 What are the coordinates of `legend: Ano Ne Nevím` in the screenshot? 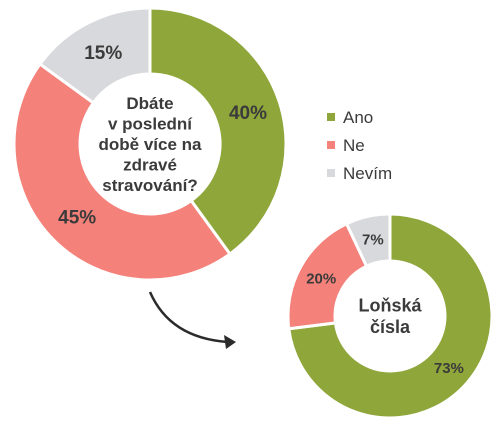 It's located at (359, 145).